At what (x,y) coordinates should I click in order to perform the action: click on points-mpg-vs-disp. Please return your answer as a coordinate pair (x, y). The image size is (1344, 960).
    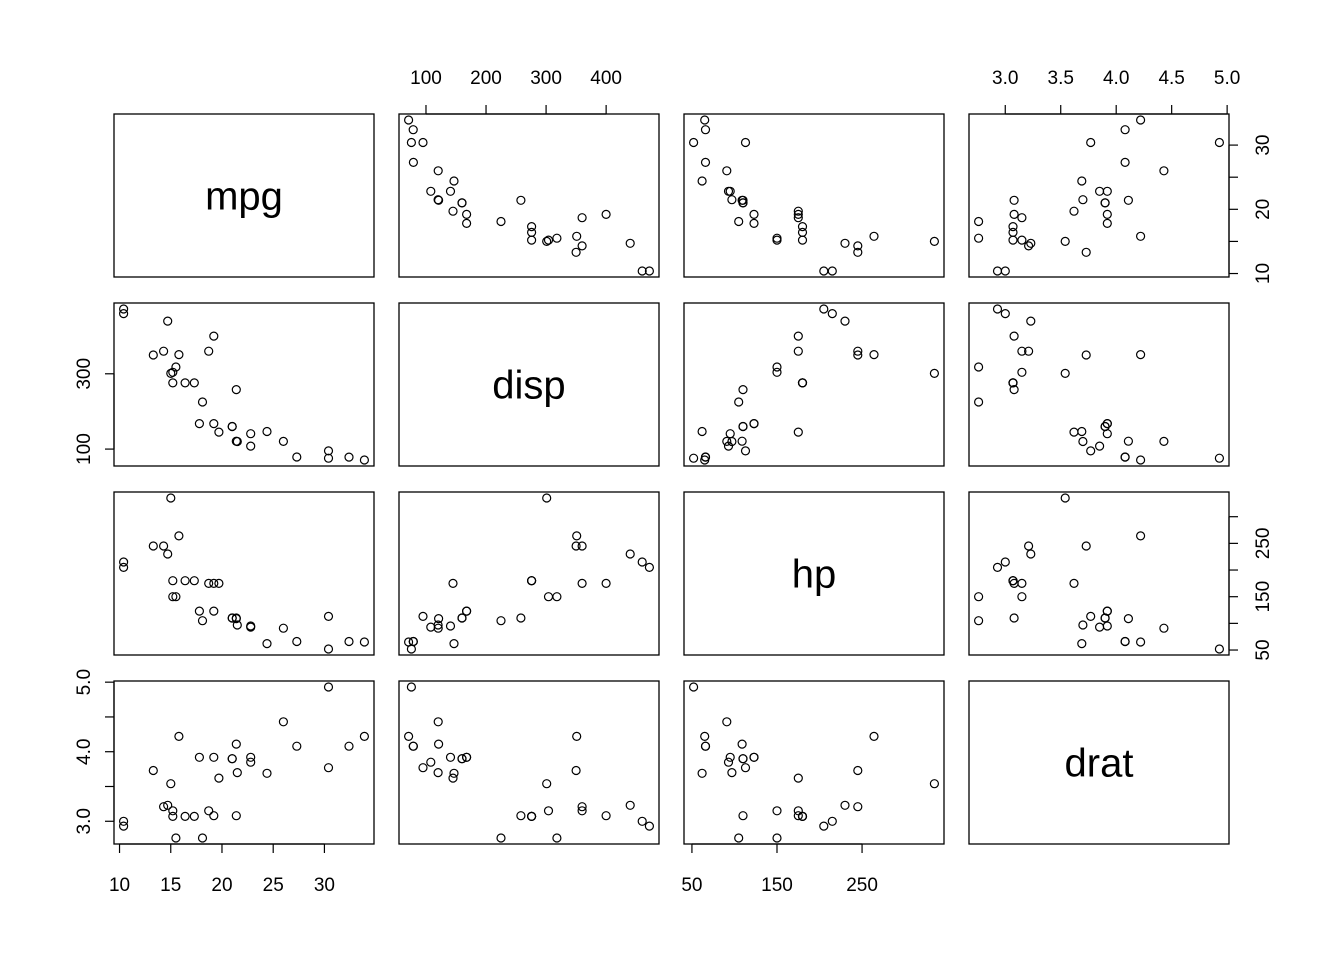
    Looking at the image, I should click on (529, 195).